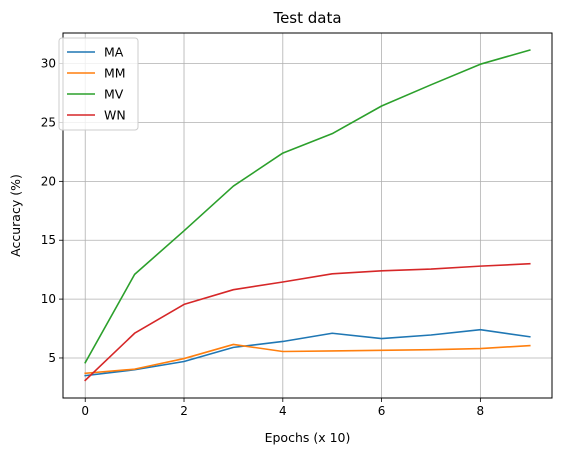 The width and height of the screenshot is (562, 455). Describe the element at coordinates (48, 181) in the screenshot. I see `y-tick-label: 20` at that location.